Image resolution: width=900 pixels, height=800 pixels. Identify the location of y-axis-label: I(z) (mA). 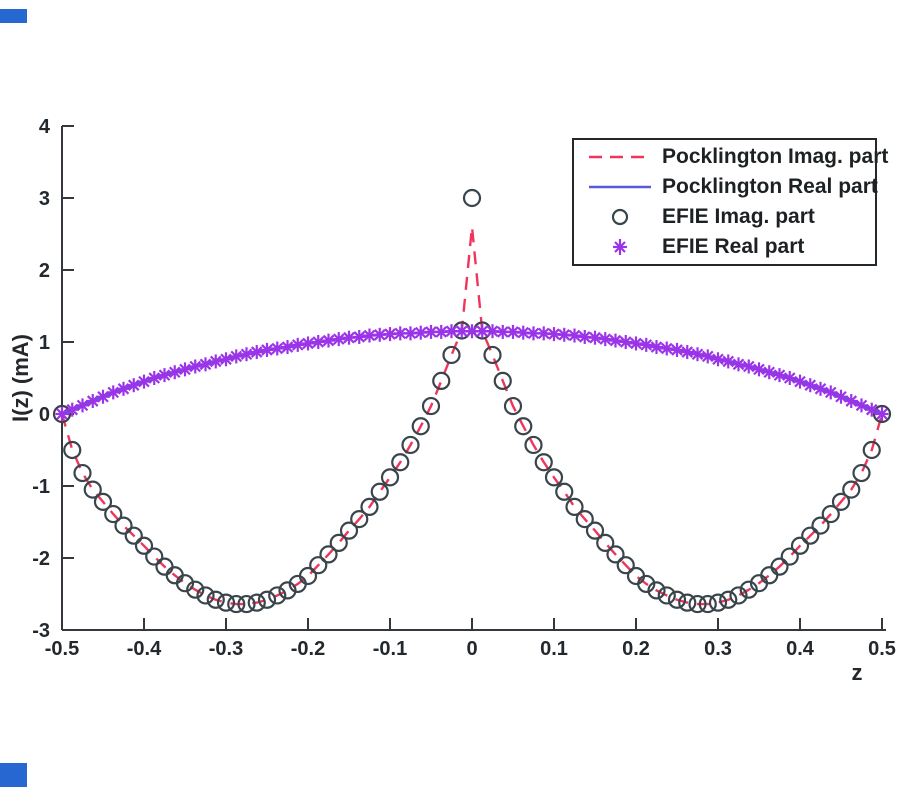
(20, 378).